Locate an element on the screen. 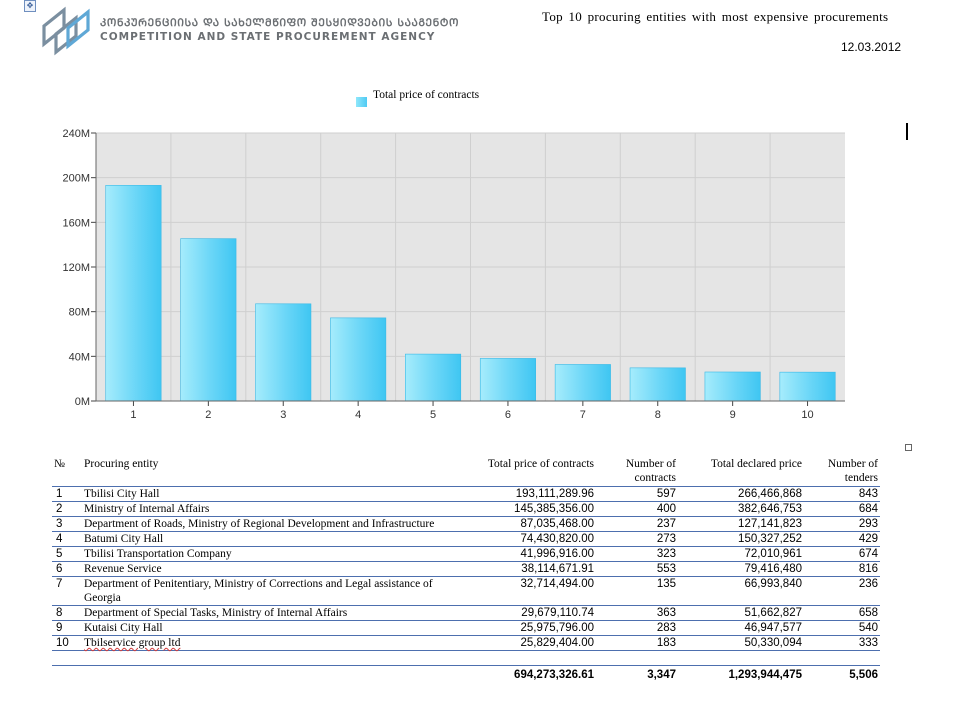 The width and height of the screenshot is (960, 720). cell-num-contracts: 283 is located at coordinates (637, 628).